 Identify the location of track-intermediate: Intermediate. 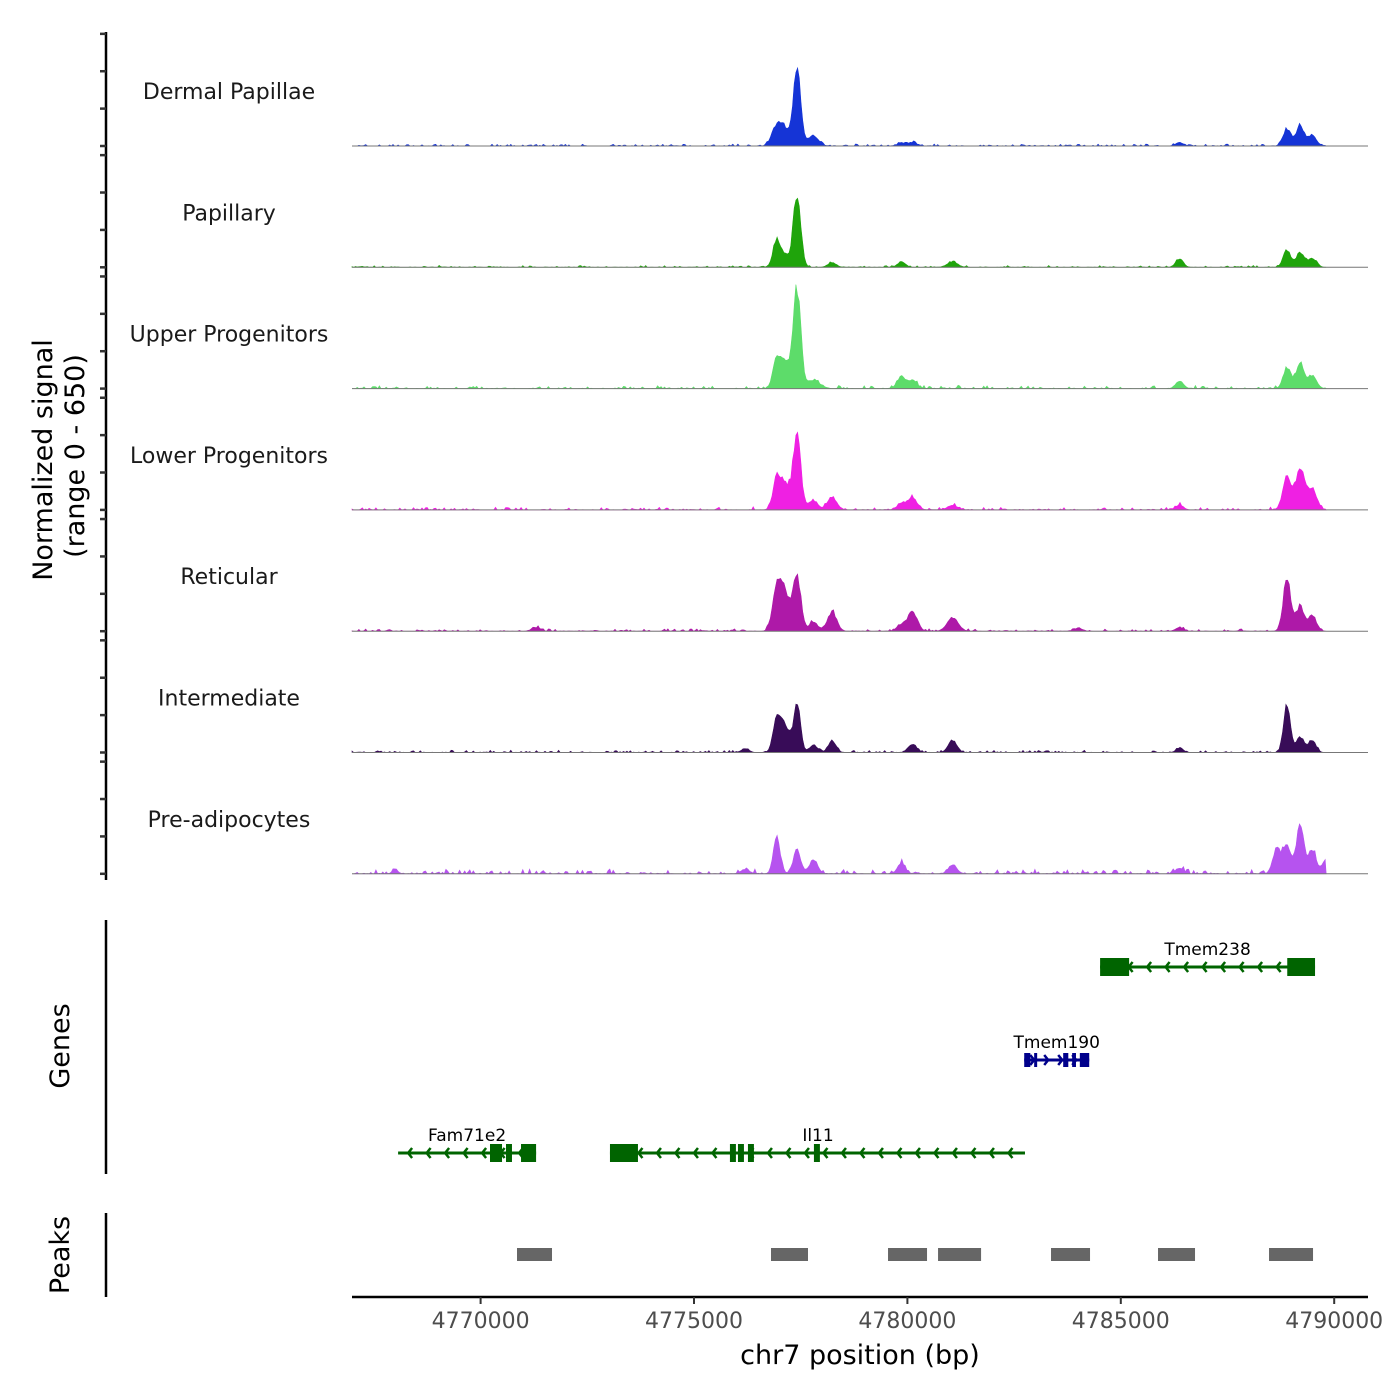
(763, 720).